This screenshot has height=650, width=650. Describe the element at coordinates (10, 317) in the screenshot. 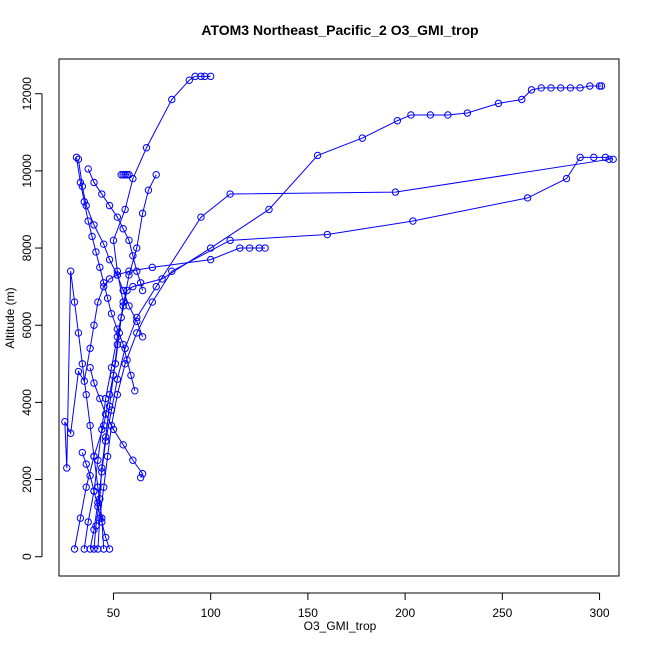

I see `y-axis-label: Altitude (m)` at that location.